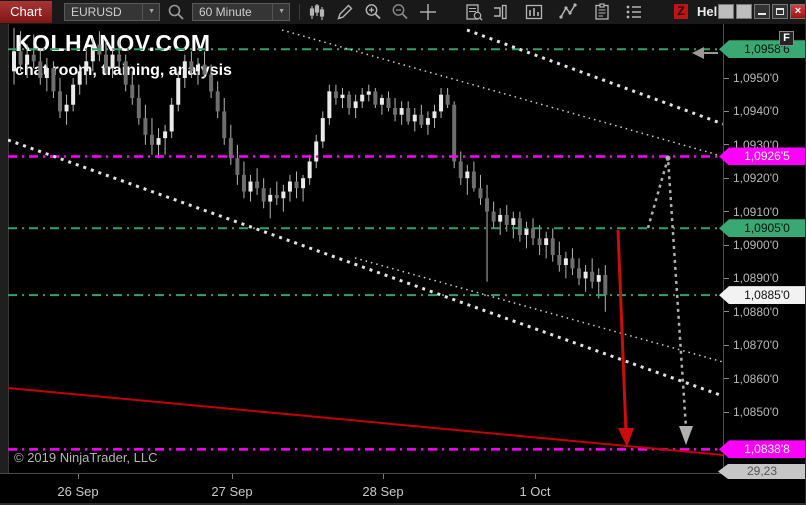  I want to click on maximize-icon, so click(780, 11).